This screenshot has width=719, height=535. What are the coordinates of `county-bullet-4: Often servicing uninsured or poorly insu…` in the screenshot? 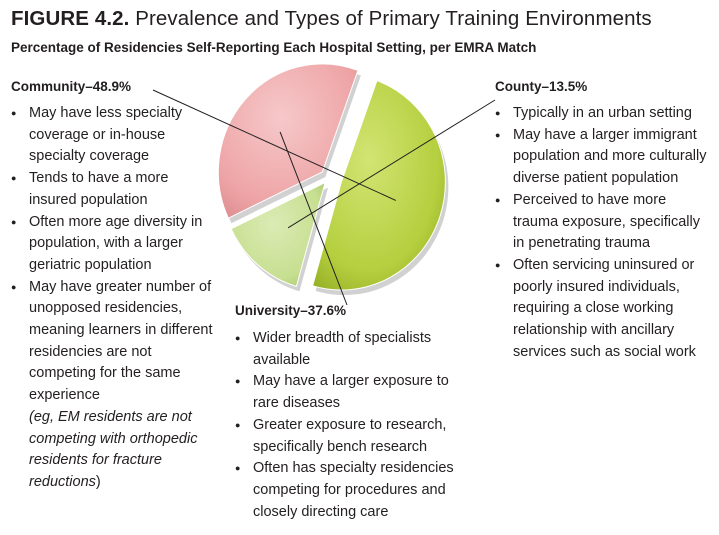 It's located at (604, 309).